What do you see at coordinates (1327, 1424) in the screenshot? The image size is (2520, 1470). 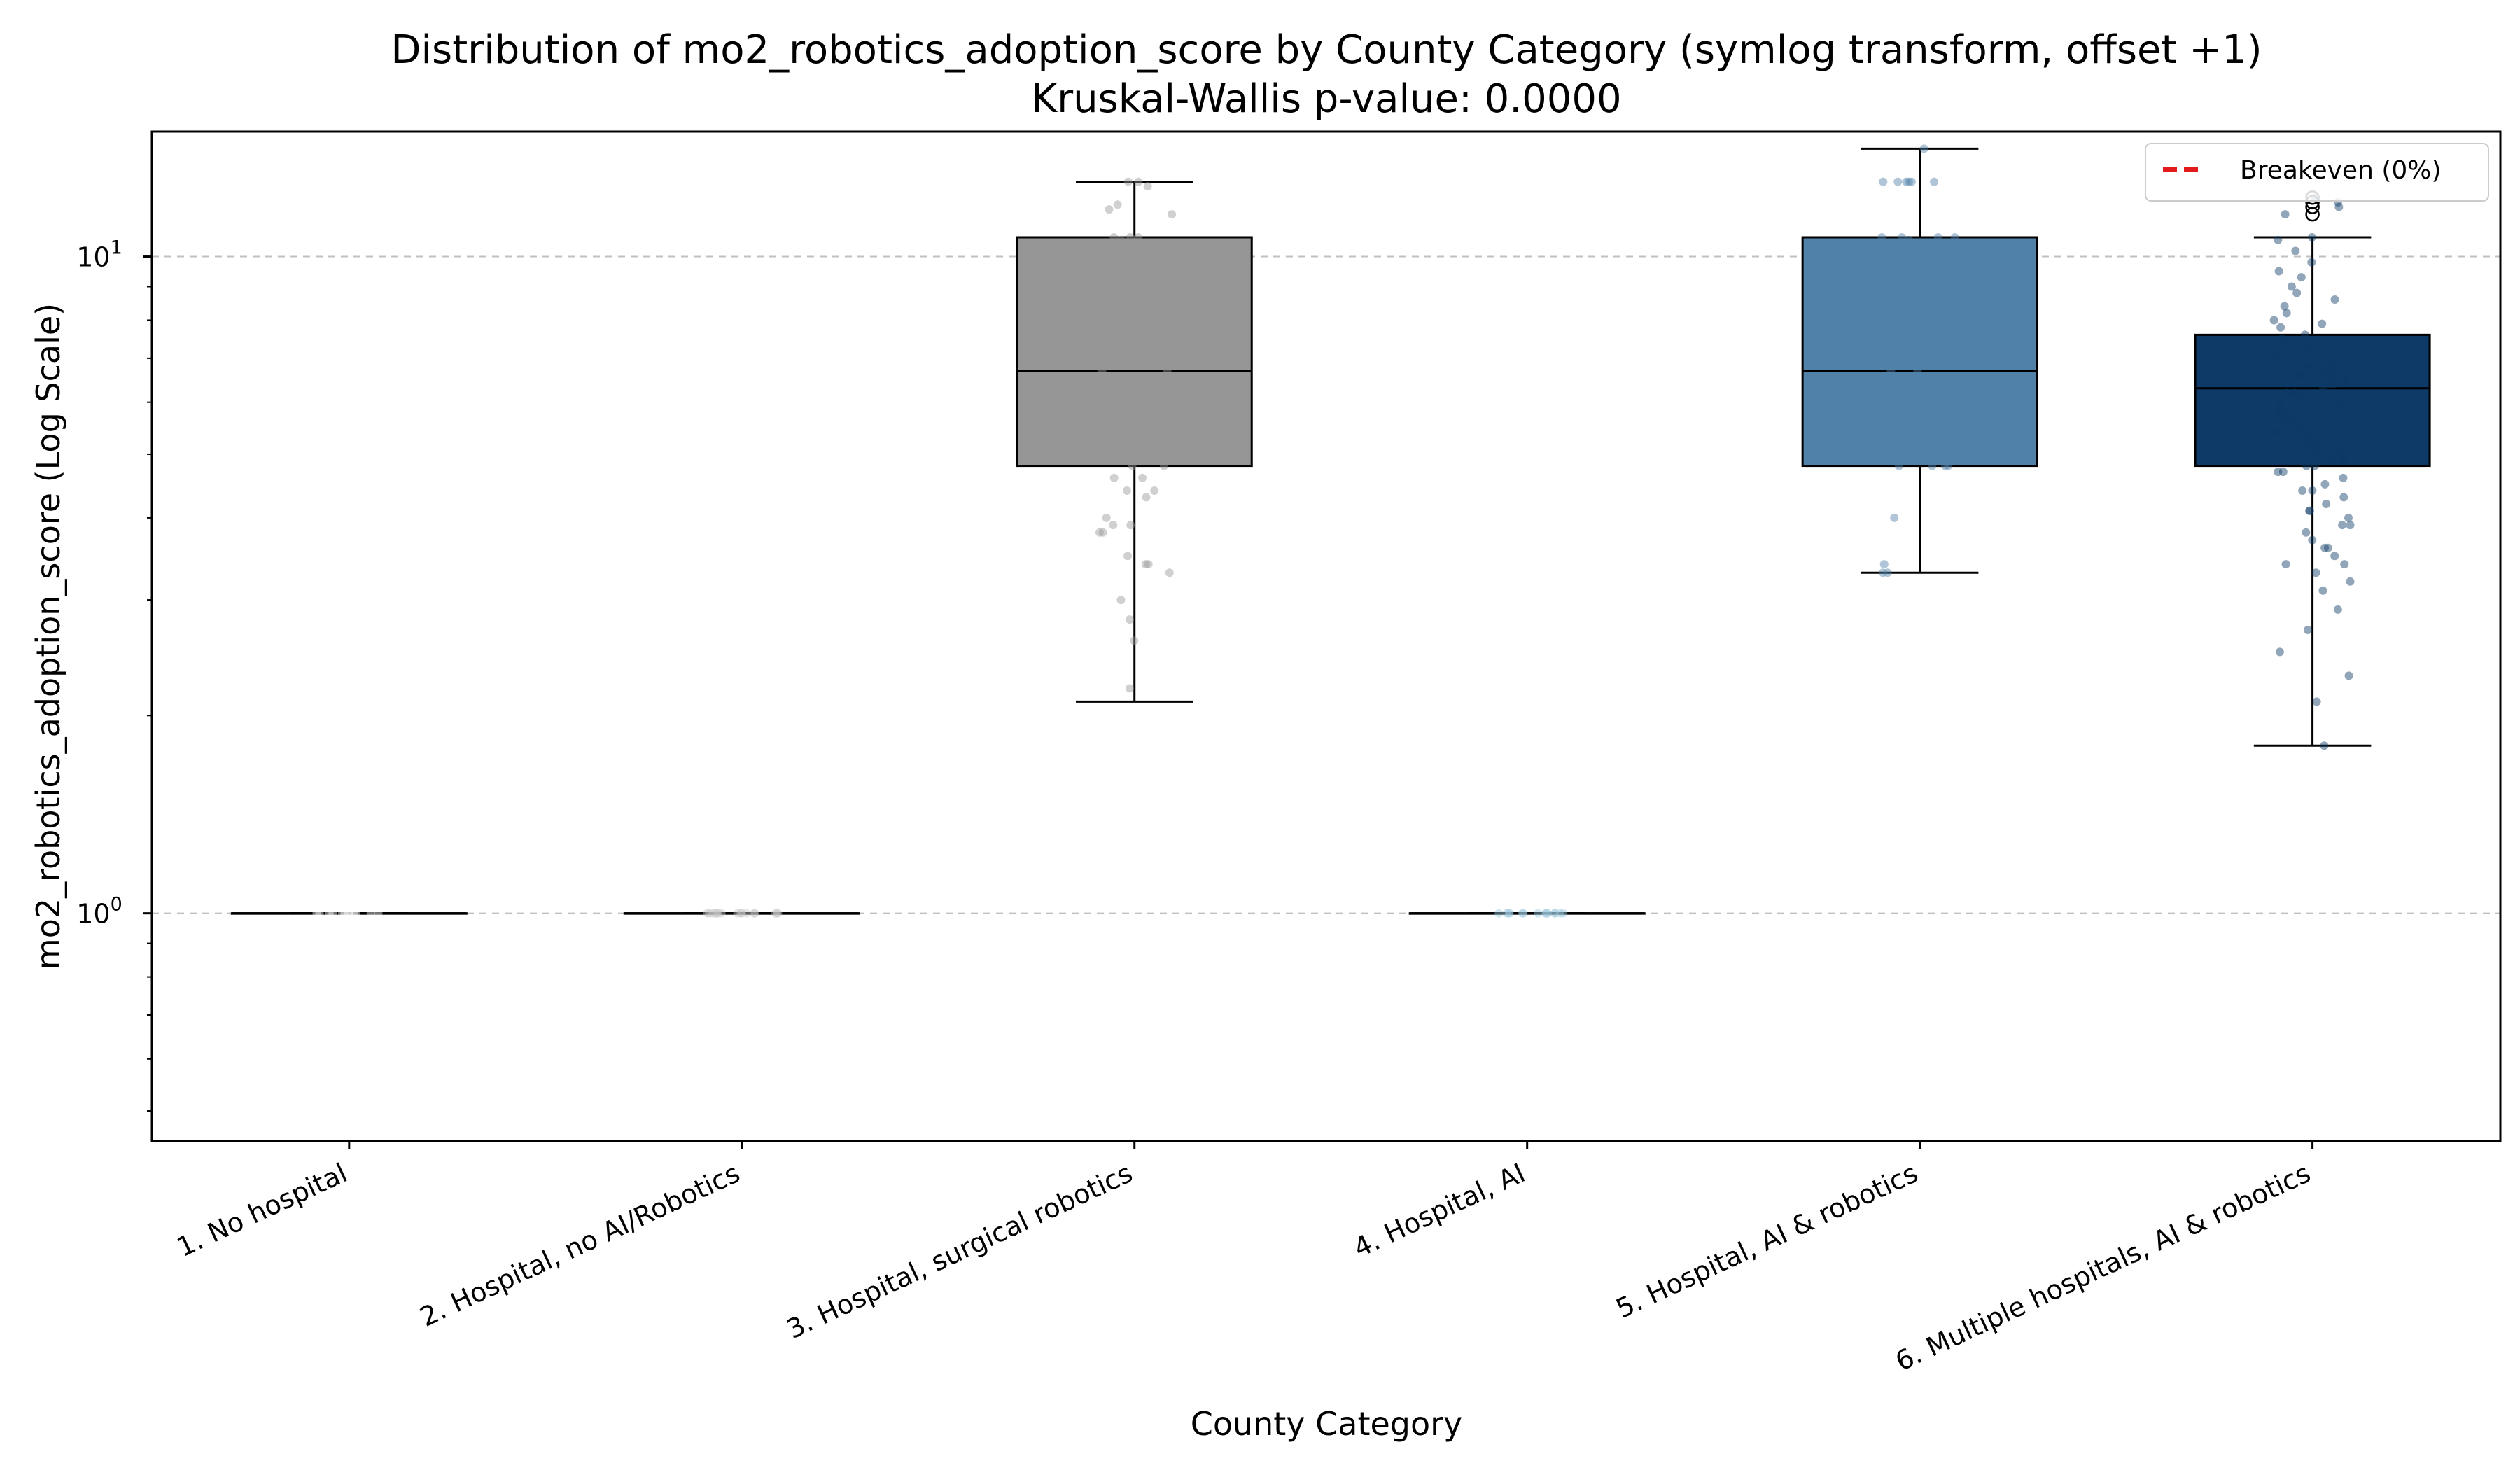 I see `x-axis-label: County Category` at bounding box center [1327, 1424].